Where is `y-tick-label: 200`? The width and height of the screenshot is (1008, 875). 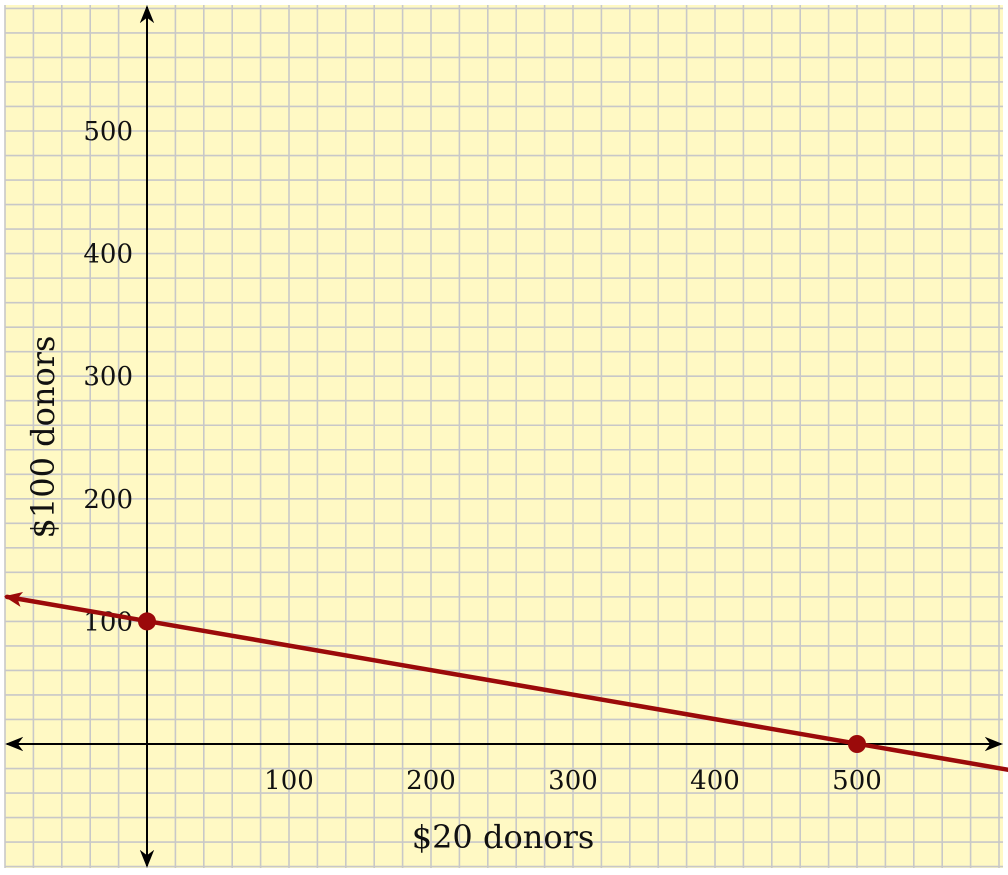
y-tick-label: 200 is located at coordinates (108, 500).